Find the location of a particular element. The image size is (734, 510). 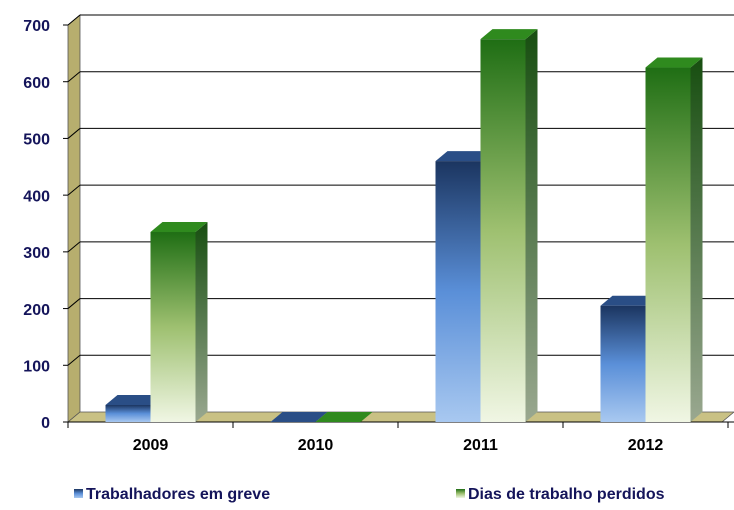

x-tick-label: 2009 is located at coordinates (151, 445).